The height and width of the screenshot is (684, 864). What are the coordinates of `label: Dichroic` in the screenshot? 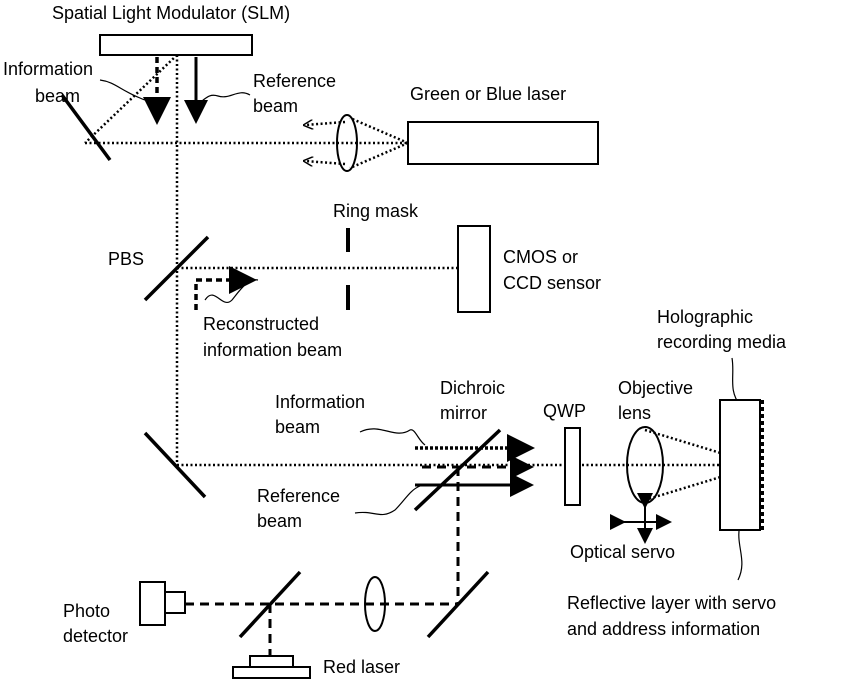 It's located at (472, 388).